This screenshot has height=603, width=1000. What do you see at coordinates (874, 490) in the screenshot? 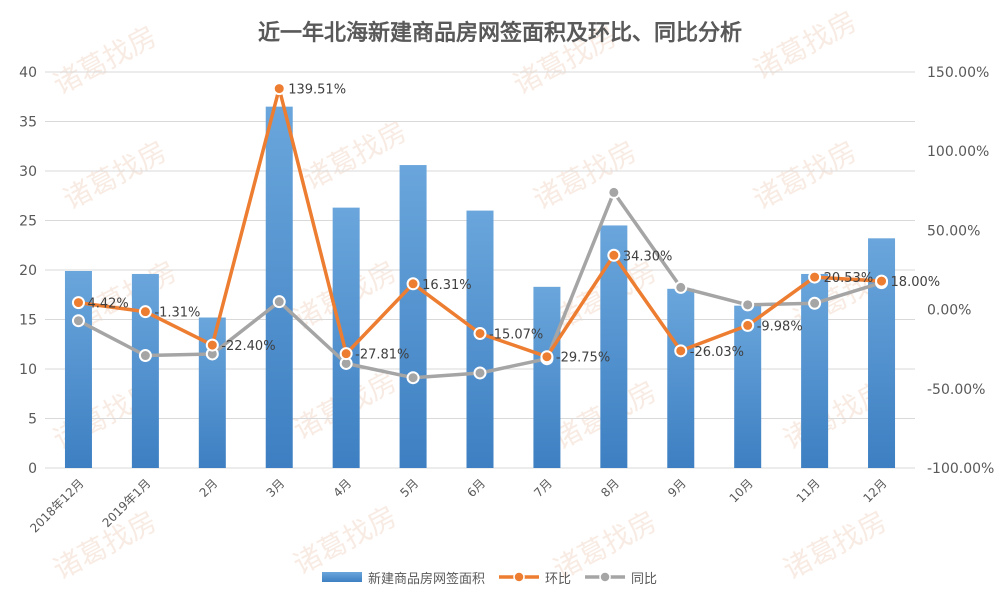
I see `x-tick-label: 12月` at bounding box center [874, 490].